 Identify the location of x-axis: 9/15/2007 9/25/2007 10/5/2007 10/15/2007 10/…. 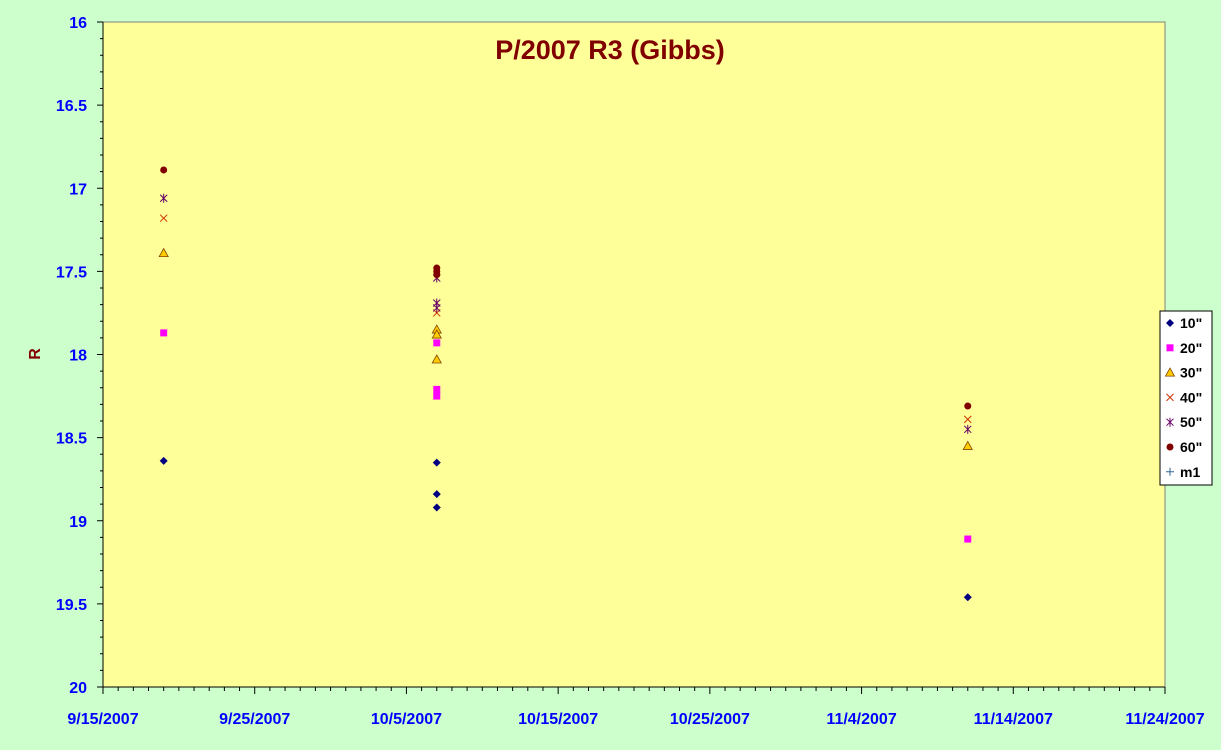
(636, 707).